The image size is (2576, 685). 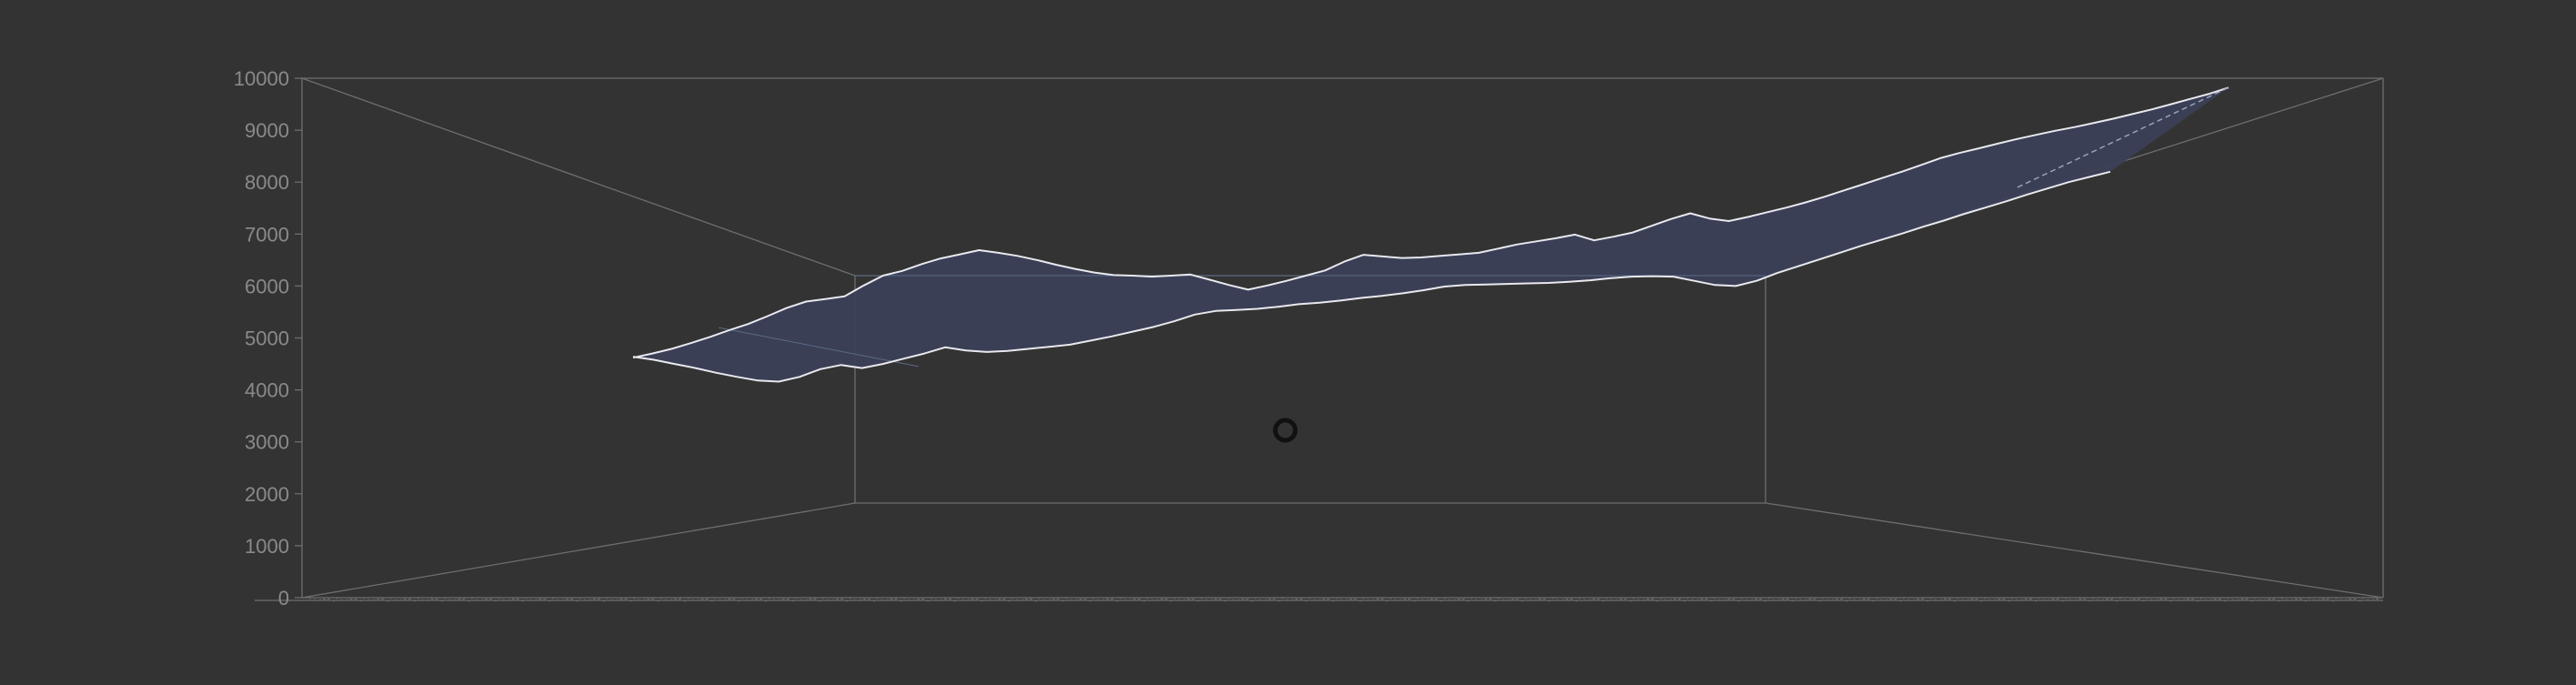 What do you see at coordinates (1285, 430) in the screenshot?
I see `cursor-ring-icon` at bounding box center [1285, 430].